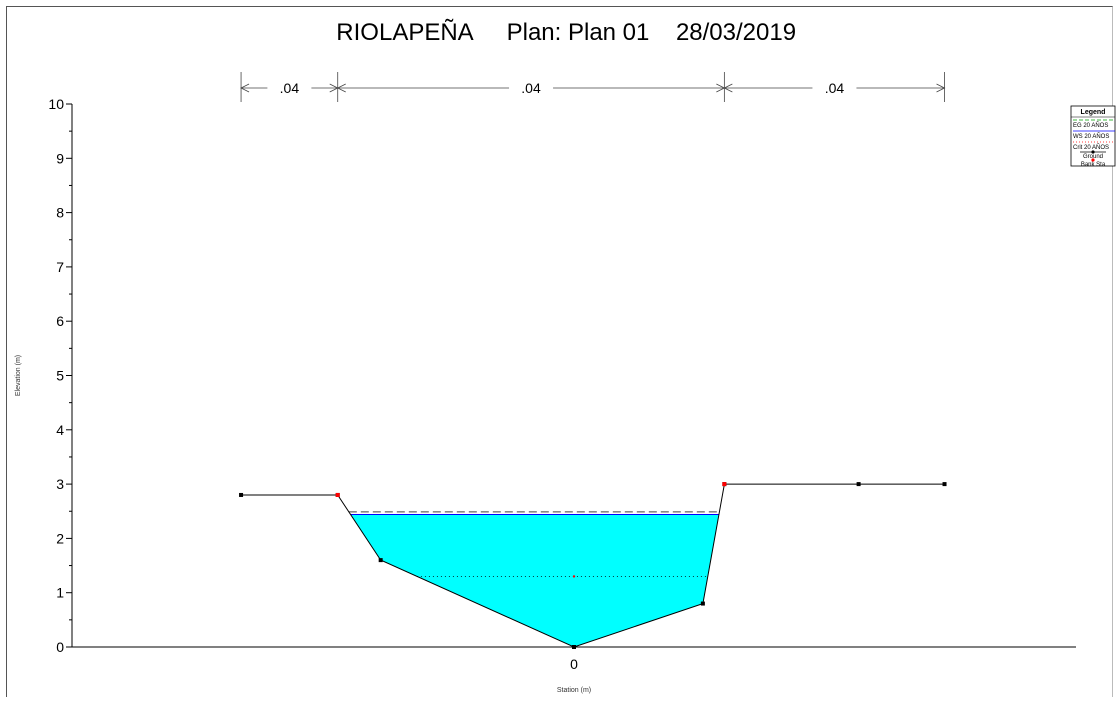 The image size is (1117, 702). What do you see at coordinates (578, 32) in the screenshot?
I see `title-plan: Plan: Plan 01` at bounding box center [578, 32].